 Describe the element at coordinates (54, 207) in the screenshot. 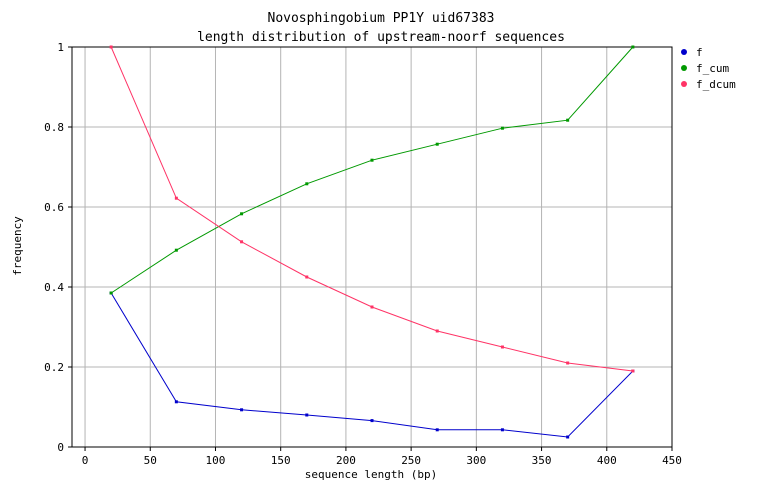

I see `y-tick-label: 0.6` at that location.